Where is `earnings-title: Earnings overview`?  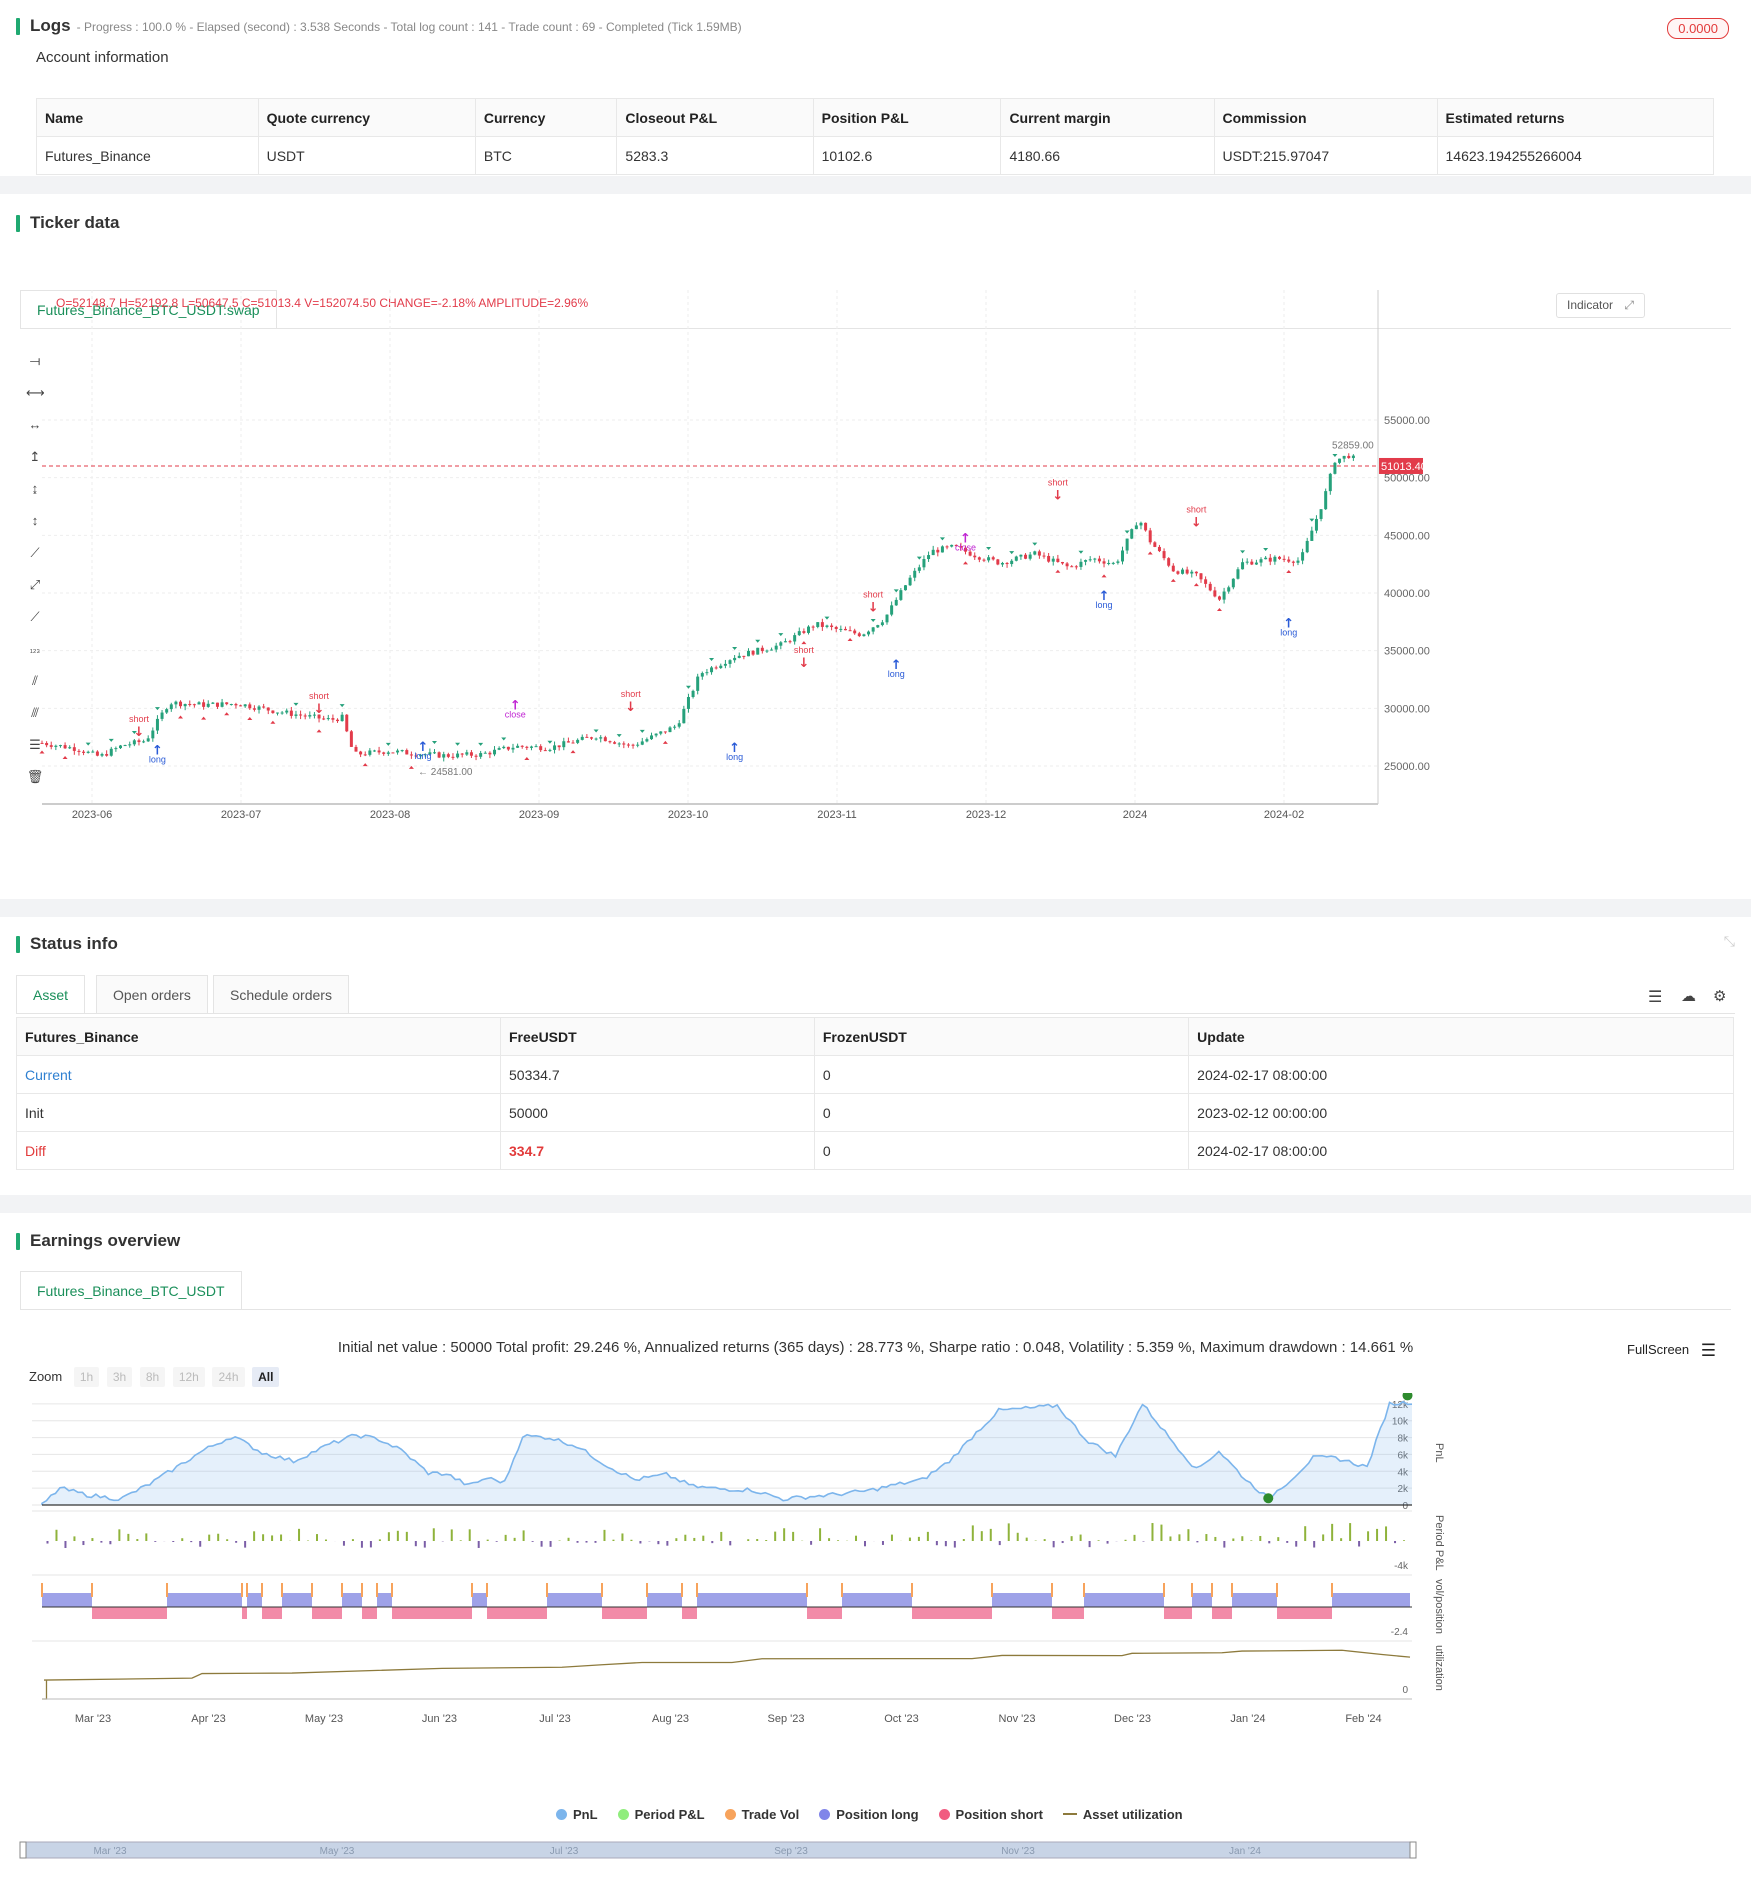 earnings-title: Earnings overview is located at coordinates (98, 1241).